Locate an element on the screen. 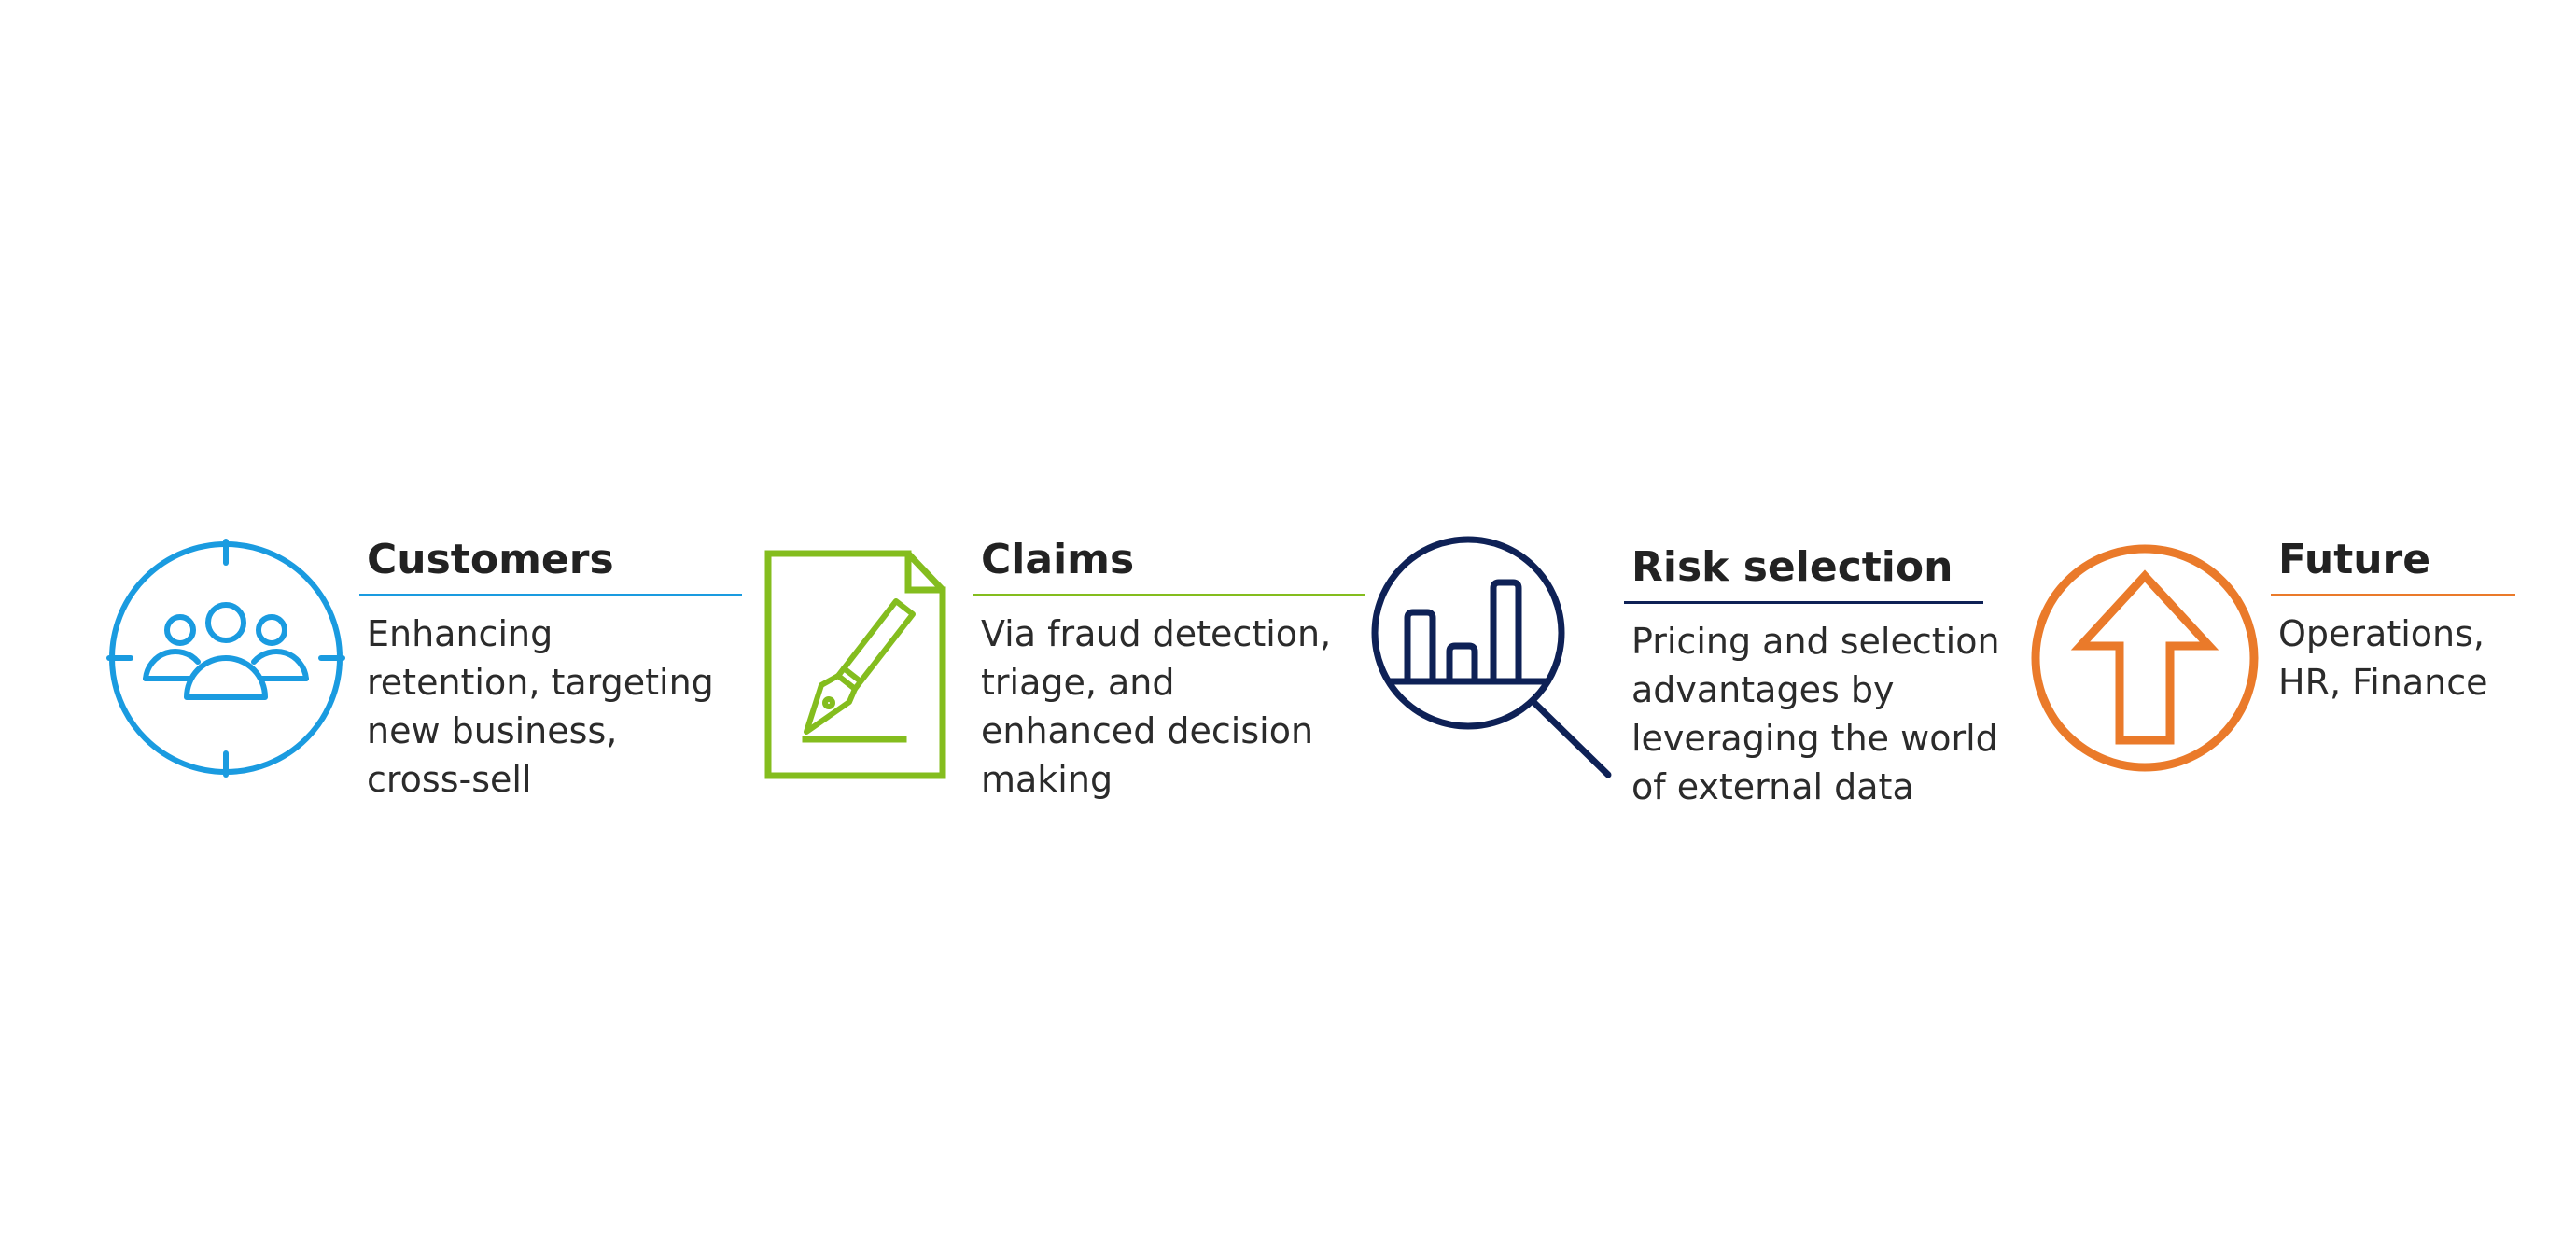 This screenshot has width=2576, height=1248. future-text: Future Operations, HR, Finance is located at coordinates (2393, 620).